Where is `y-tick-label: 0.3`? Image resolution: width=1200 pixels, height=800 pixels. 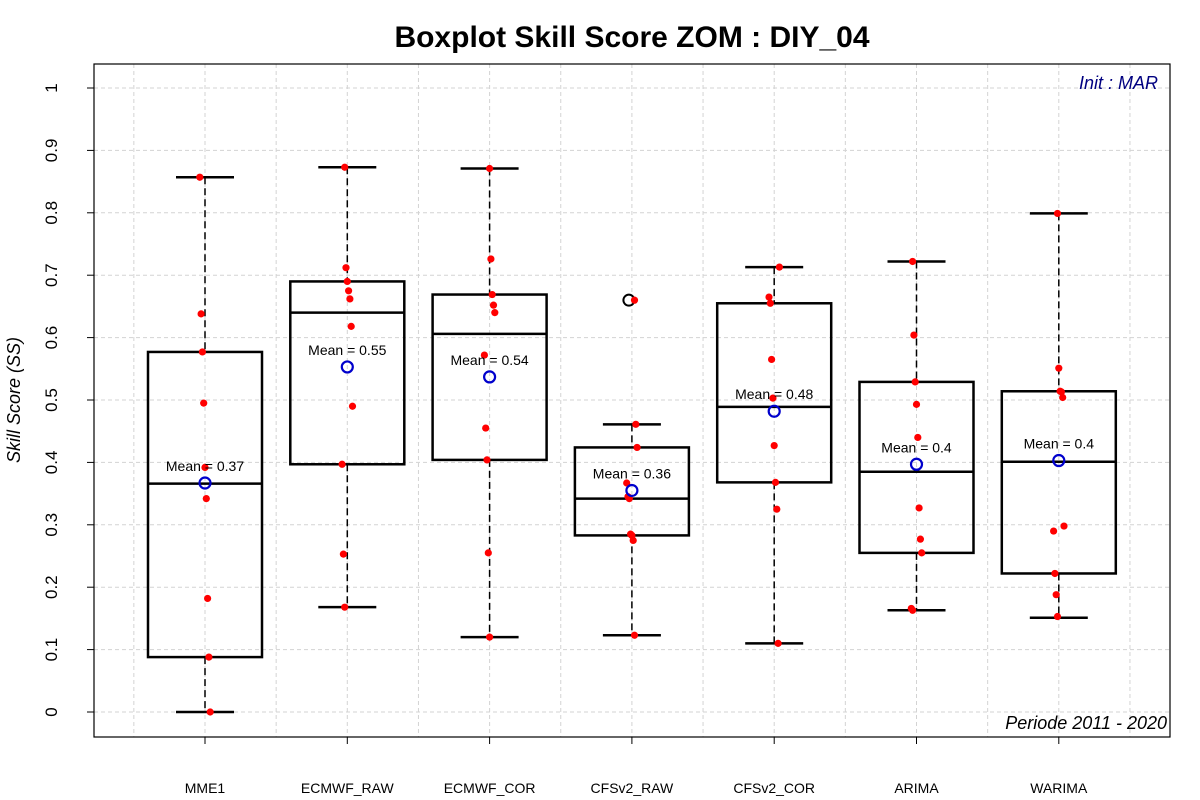 y-tick-label: 0.3 is located at coordinates (51, 525).